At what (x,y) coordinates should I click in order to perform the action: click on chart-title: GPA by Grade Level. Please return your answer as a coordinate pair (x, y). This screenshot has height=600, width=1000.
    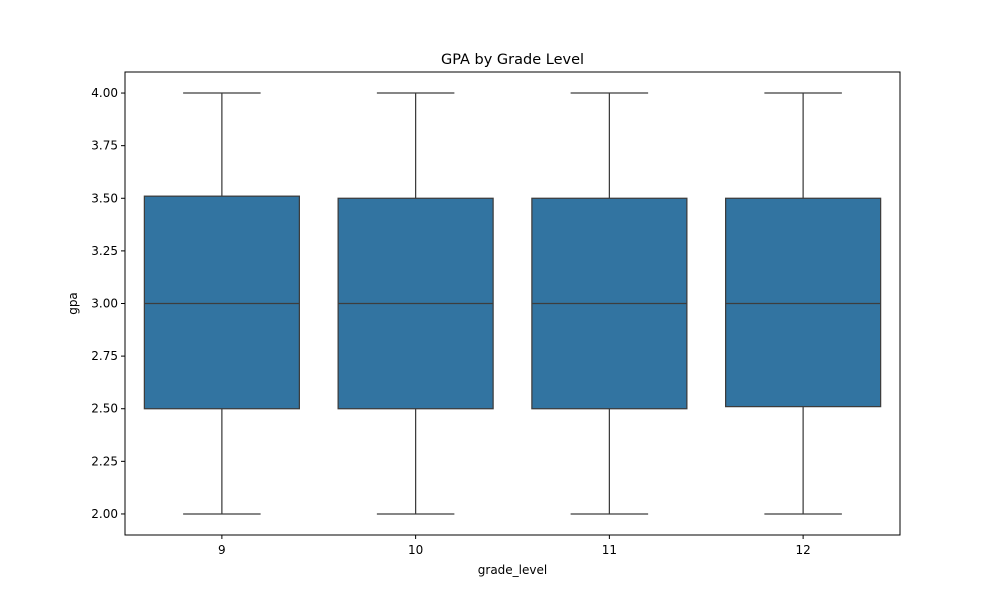
    Looking at the image, I should click on (512, 60).